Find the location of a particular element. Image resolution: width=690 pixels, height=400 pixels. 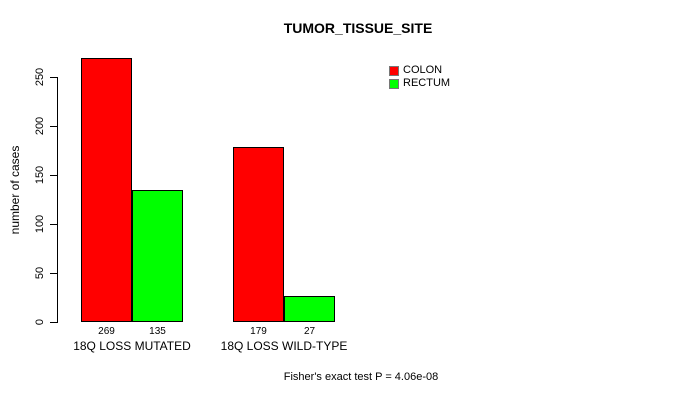

legend-label-rectum: RECTUM is located at coordinates (427, 83).